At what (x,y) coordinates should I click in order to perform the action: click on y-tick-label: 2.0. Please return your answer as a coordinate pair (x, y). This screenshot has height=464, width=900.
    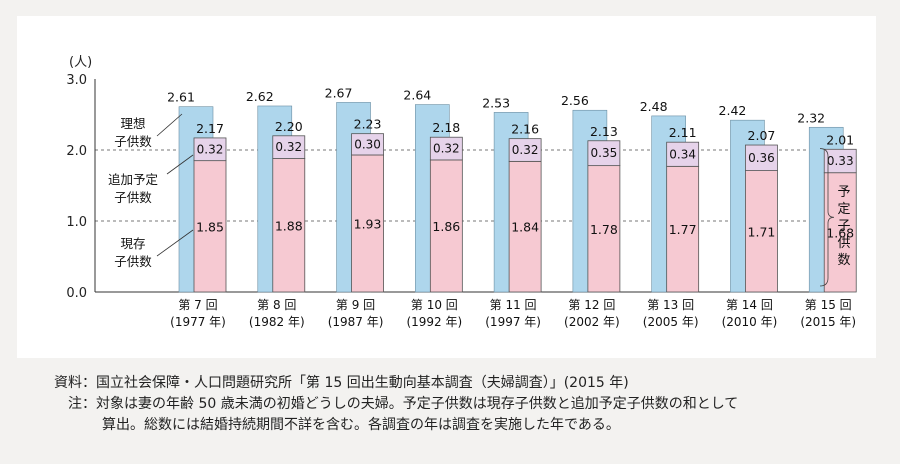
    Looking at the image, I should click on (76, 151).